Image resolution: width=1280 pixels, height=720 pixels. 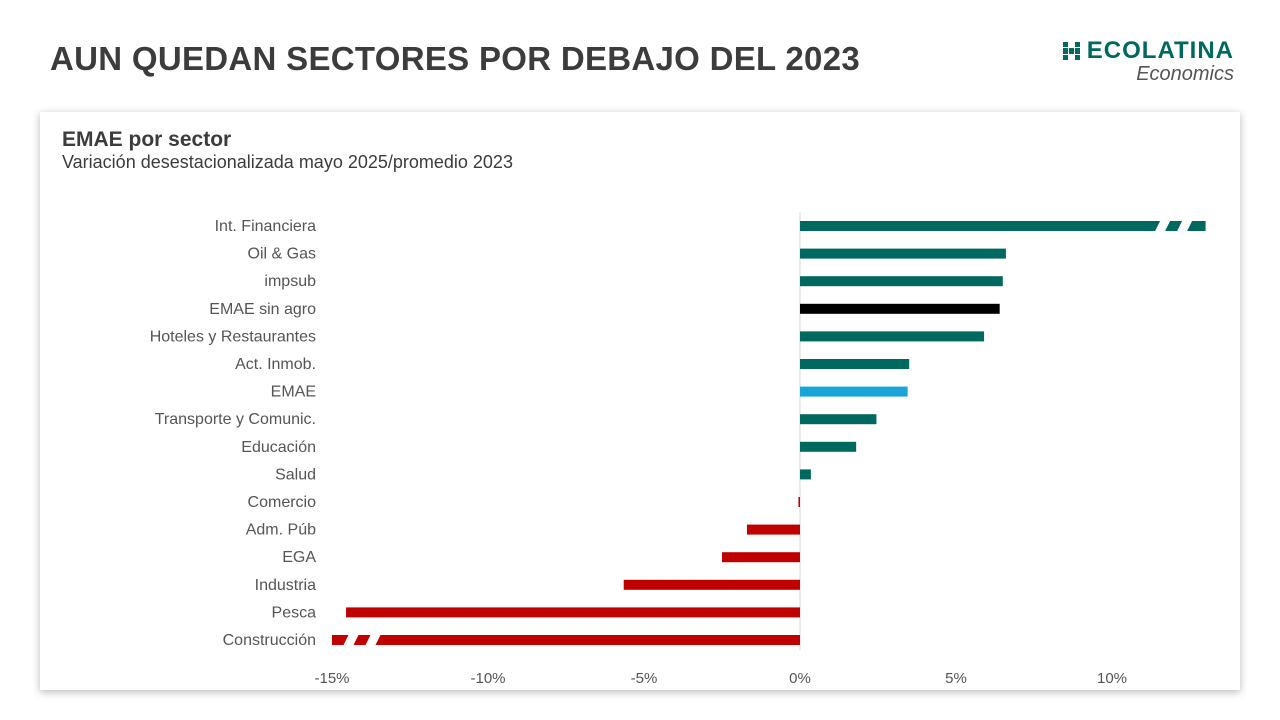 I want to click on x-tick-label-2: -5%, so click(x=644, y=678).